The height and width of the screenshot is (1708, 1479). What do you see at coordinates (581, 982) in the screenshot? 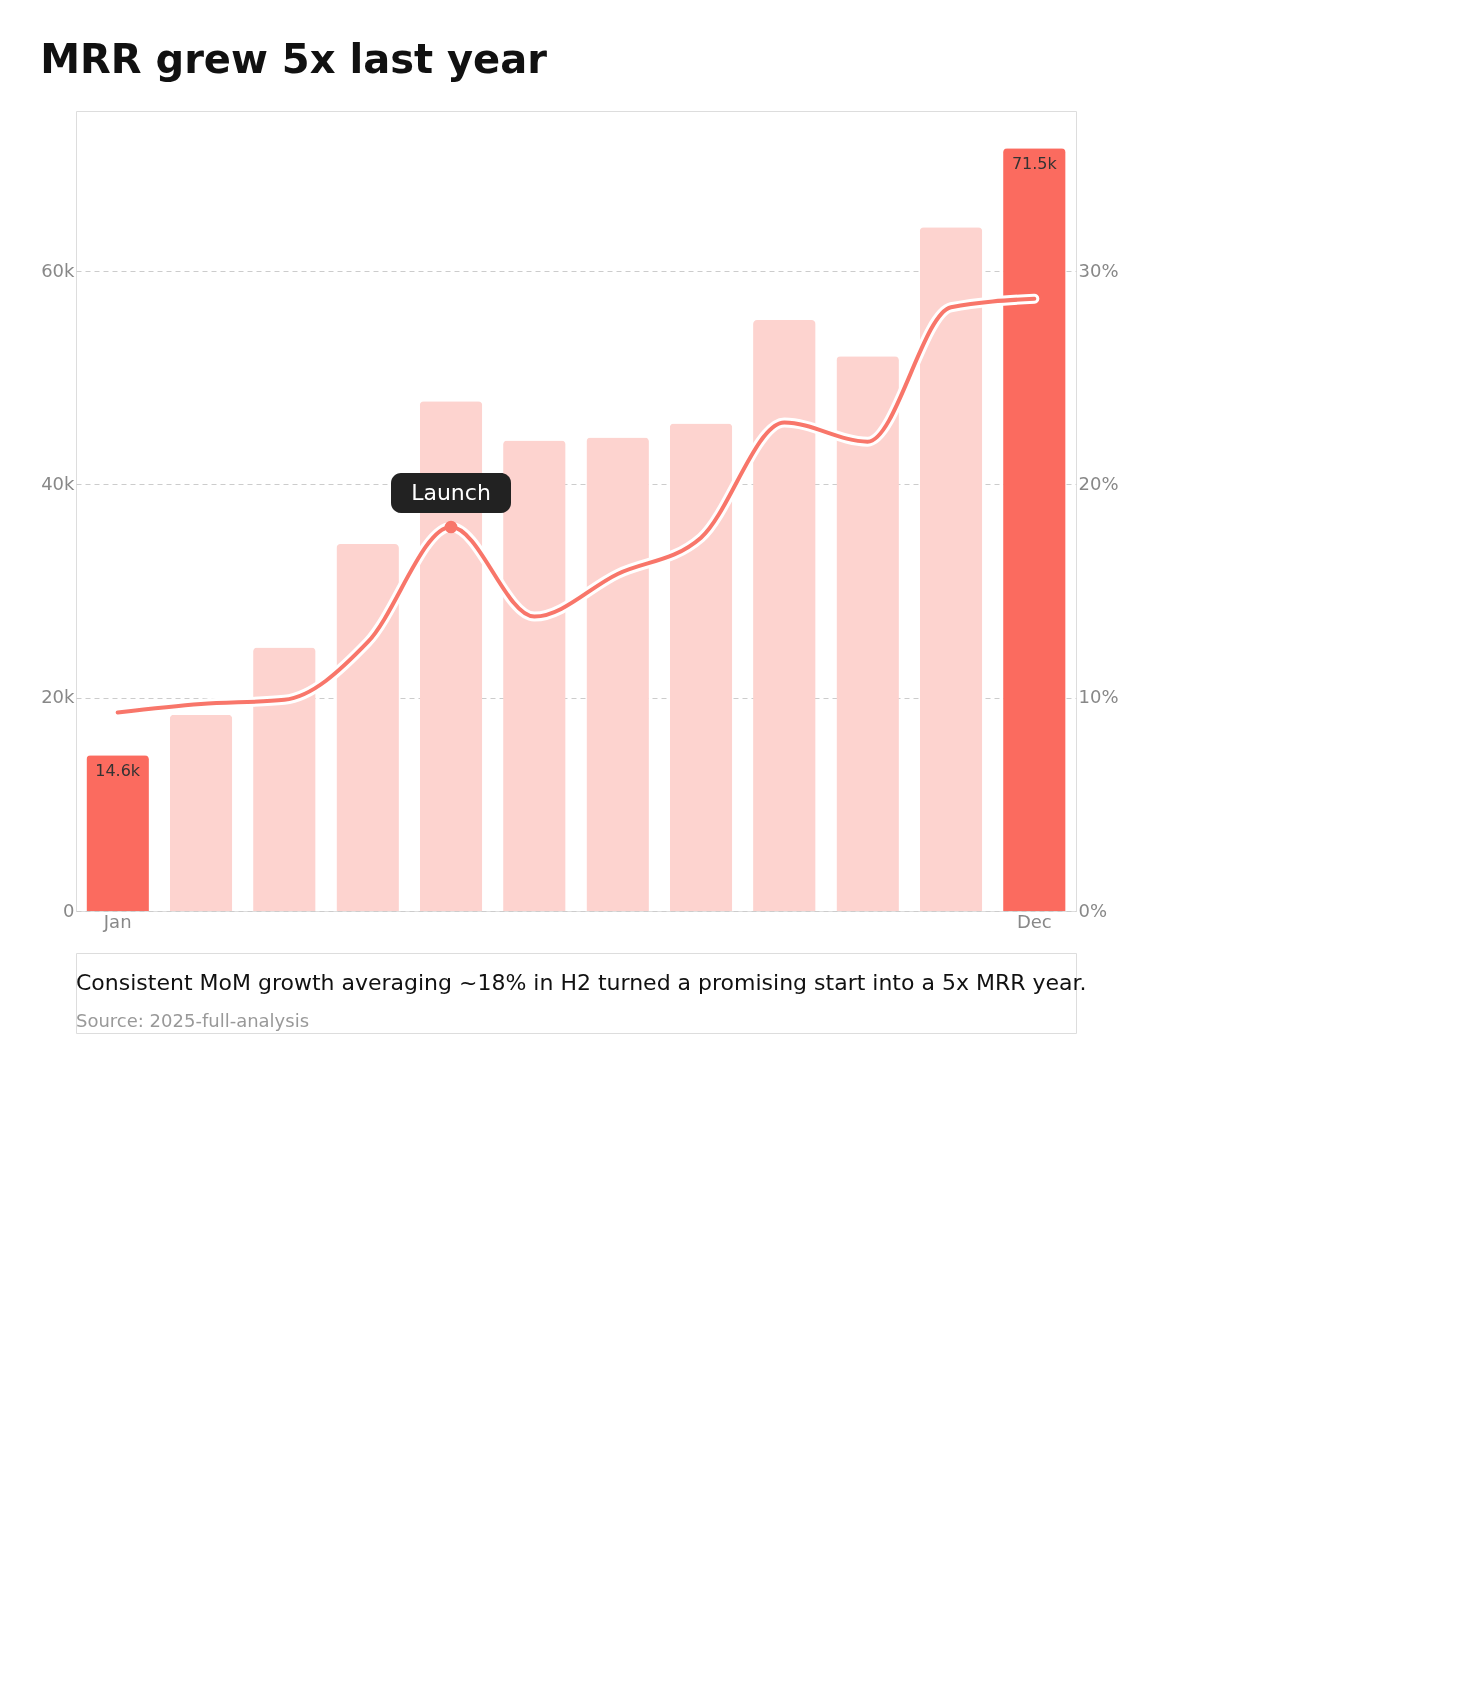
I see `text: Consistent MoM growth averaging ~18% in H2 turned a promising start into a 5x MRR year.` at bounding box center [581, 982].